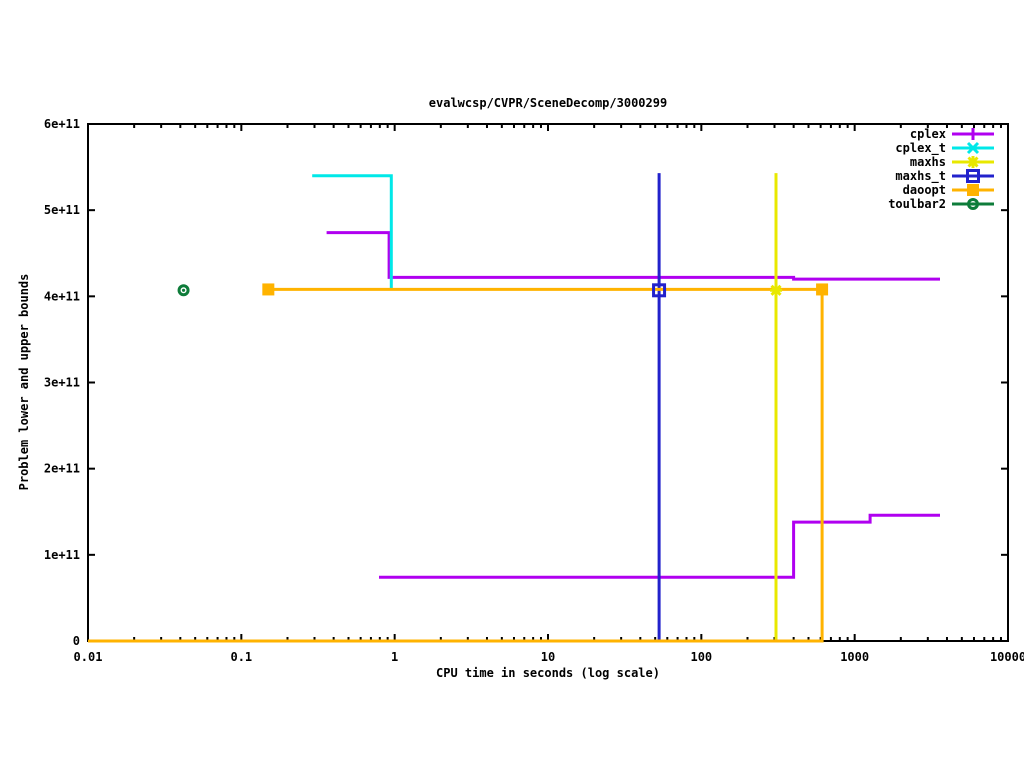 Image resolution: width=1024 pixels, height=768 pixels. I want to click on legend-marker-toulbar2, so click(973, 204).